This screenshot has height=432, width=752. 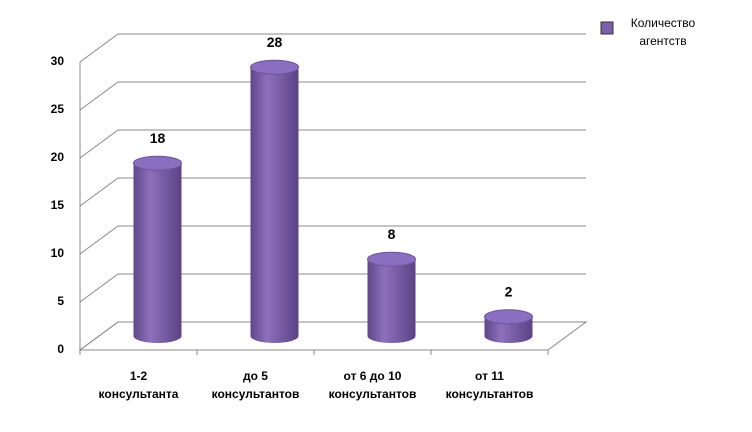 What do you see at coordinates (58, 157) in the screenshot?
I see `y-tick-label: 20` at bounding box center [58, 157].